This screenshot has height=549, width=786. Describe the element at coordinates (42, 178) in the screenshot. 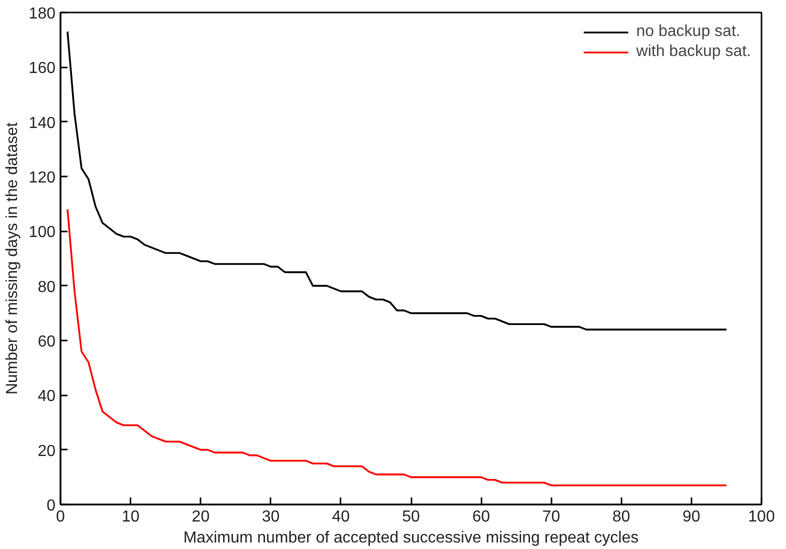

I see `y-tick-label: 120` at that location.